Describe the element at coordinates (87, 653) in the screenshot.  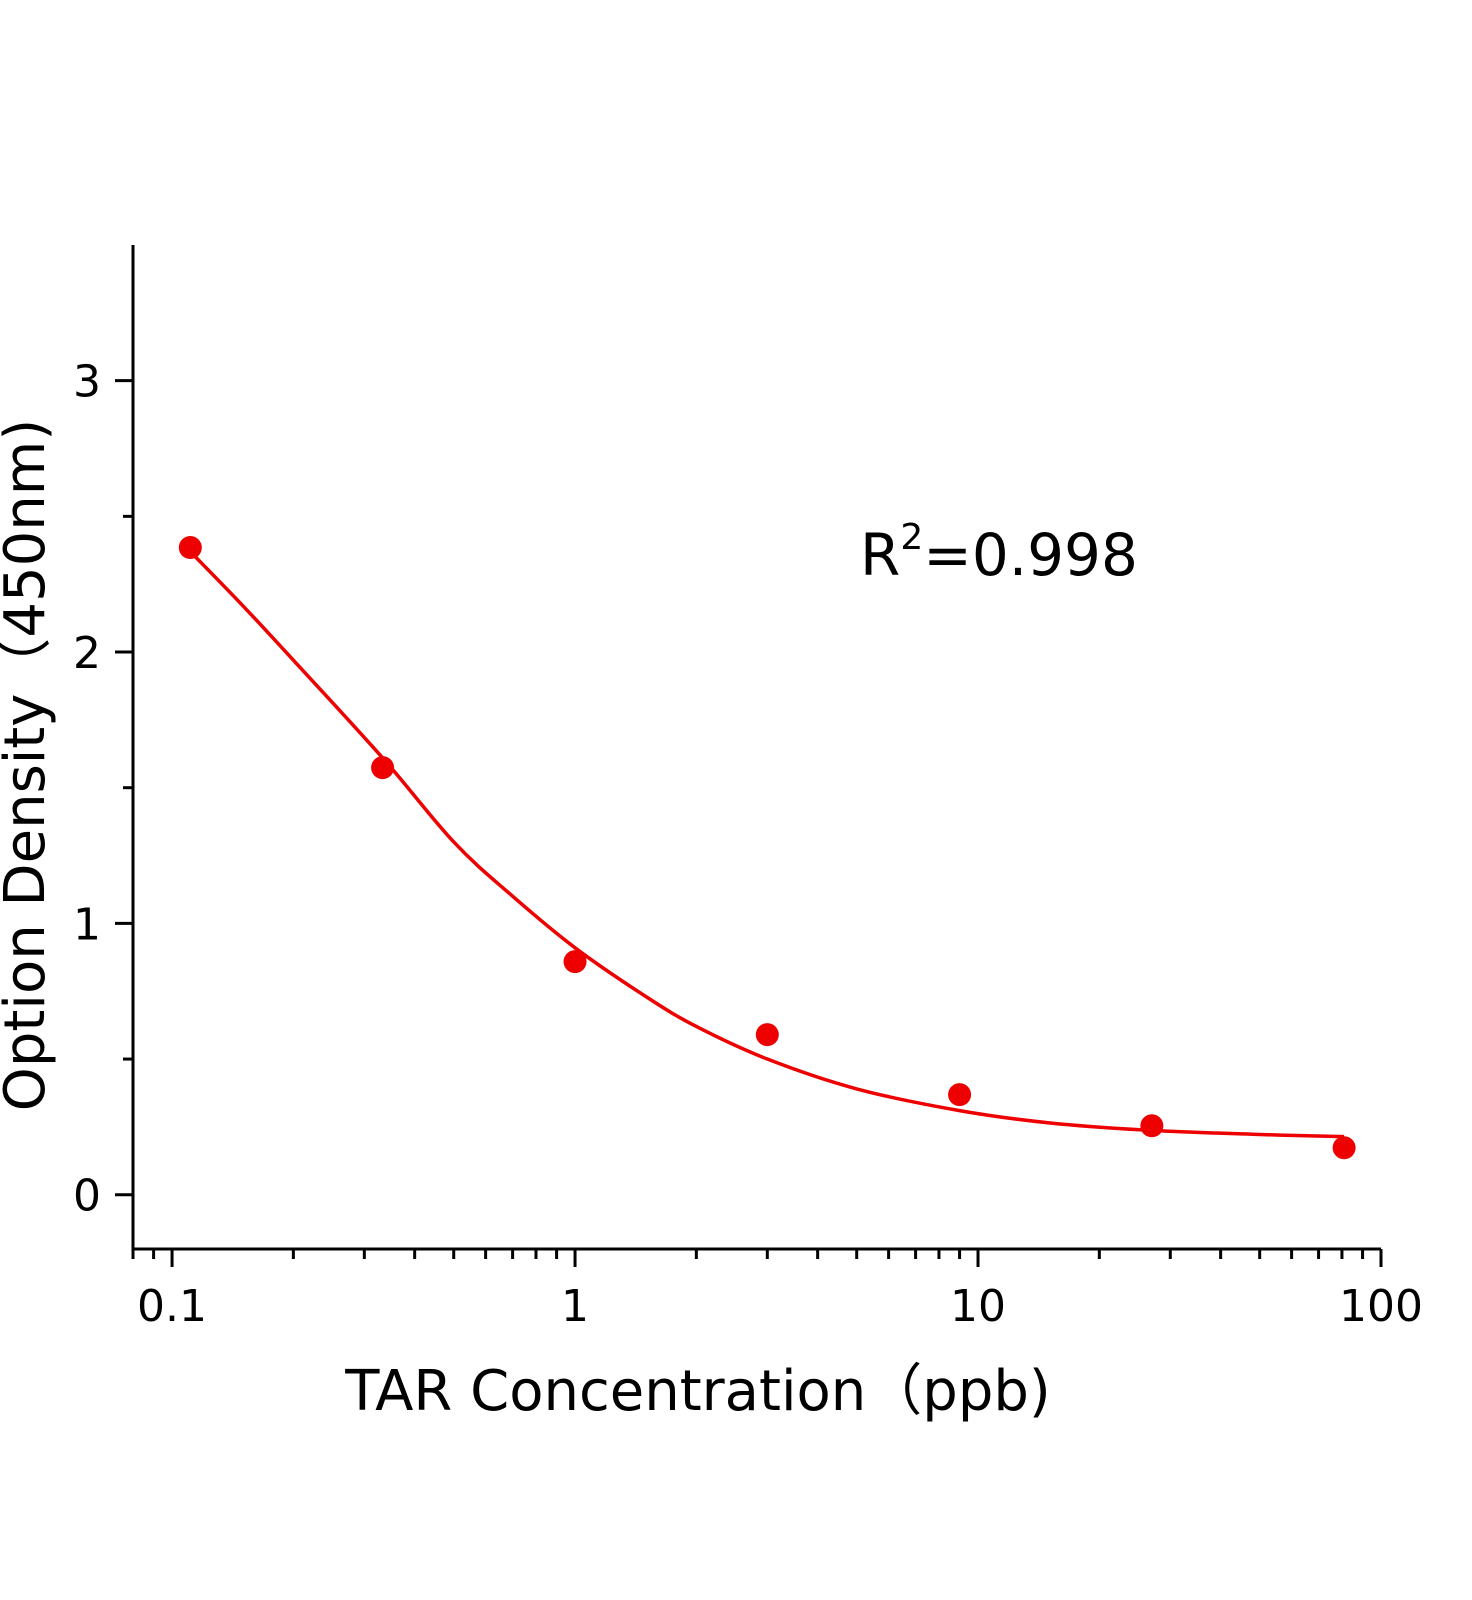
I see `y-tick-label: 2` at that location.